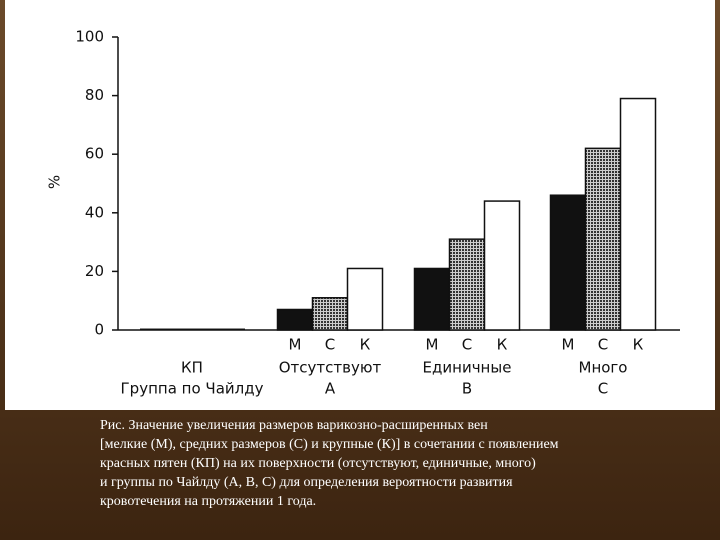  Describe the element at coordinates (99, 330) in the screenshot. I see `y-tick-label: 0` at that location.